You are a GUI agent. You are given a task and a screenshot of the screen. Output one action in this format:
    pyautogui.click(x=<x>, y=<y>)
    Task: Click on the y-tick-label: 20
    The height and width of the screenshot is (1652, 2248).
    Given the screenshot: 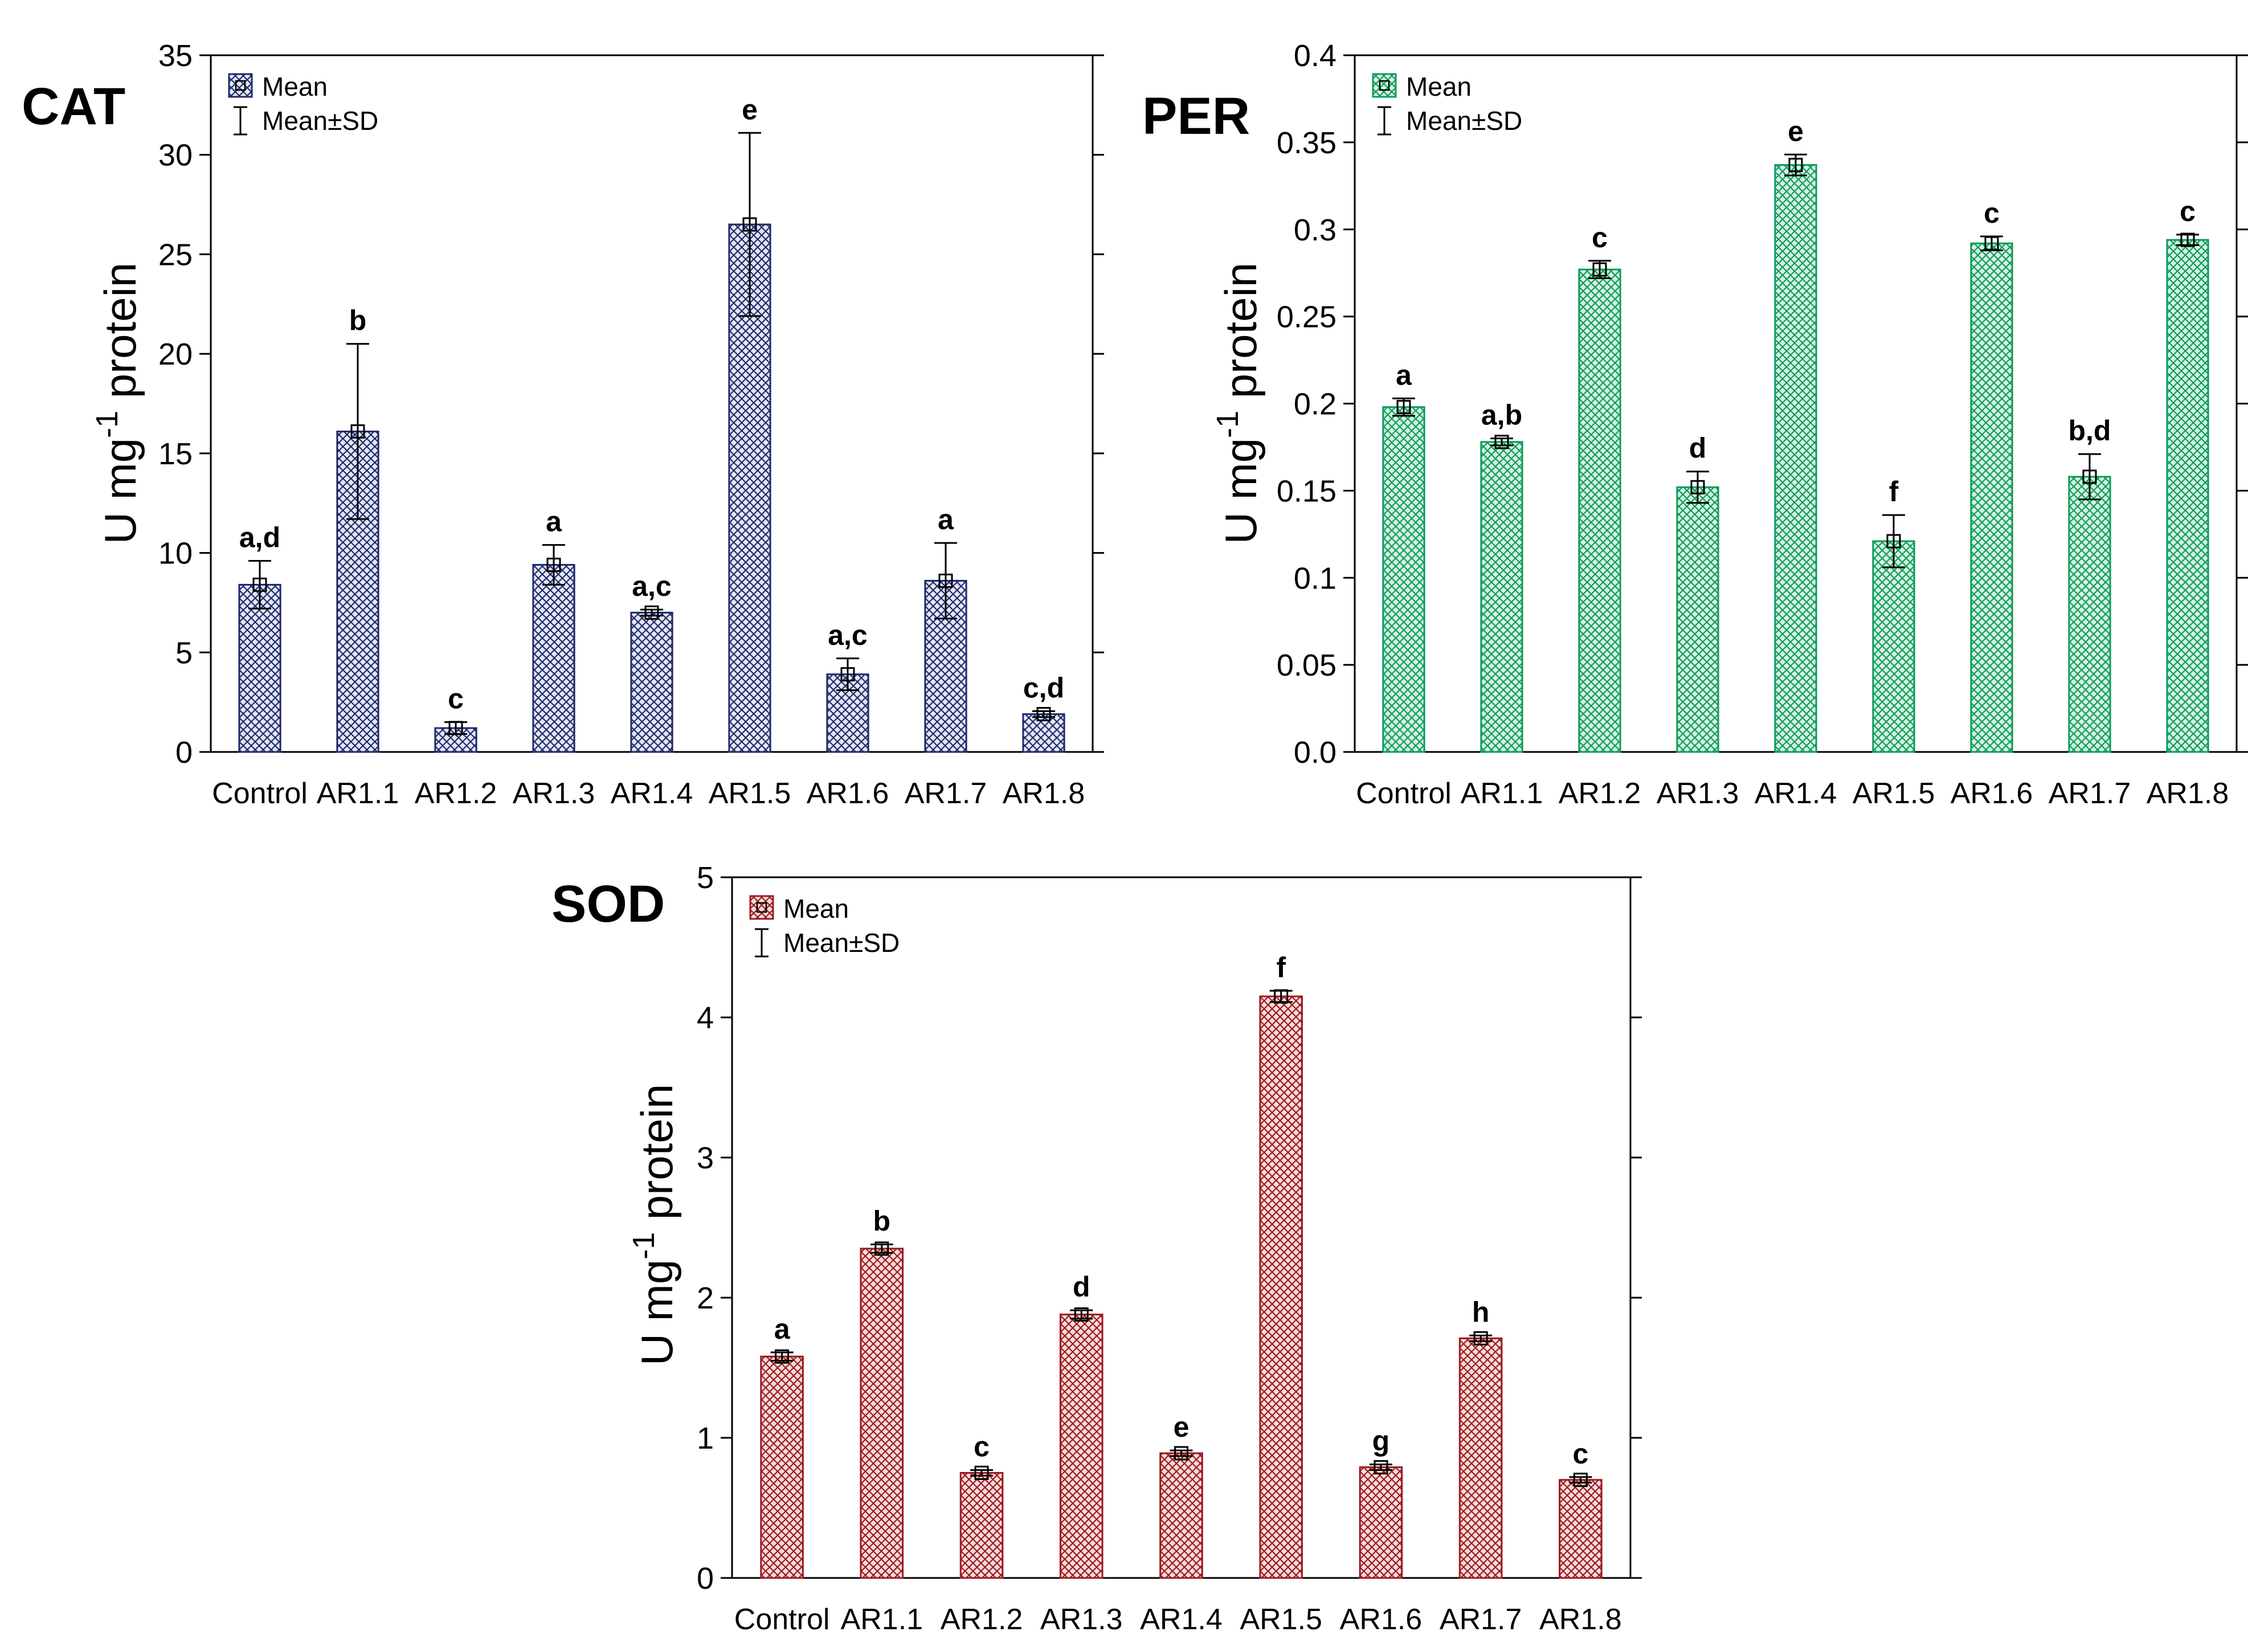 What is the action you would take?
    pyautogui.click(x=175, y=354)
    